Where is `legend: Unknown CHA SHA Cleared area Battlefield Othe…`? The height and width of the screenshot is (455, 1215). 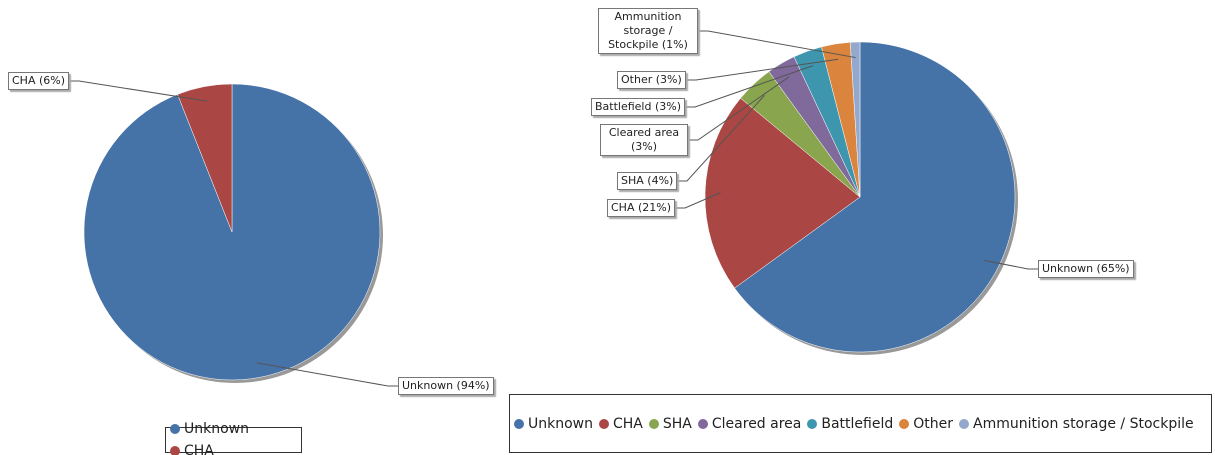 legend: Unknown CHA SHA Cleared area Battlefield Othe… is located at coordinates (860, 423).